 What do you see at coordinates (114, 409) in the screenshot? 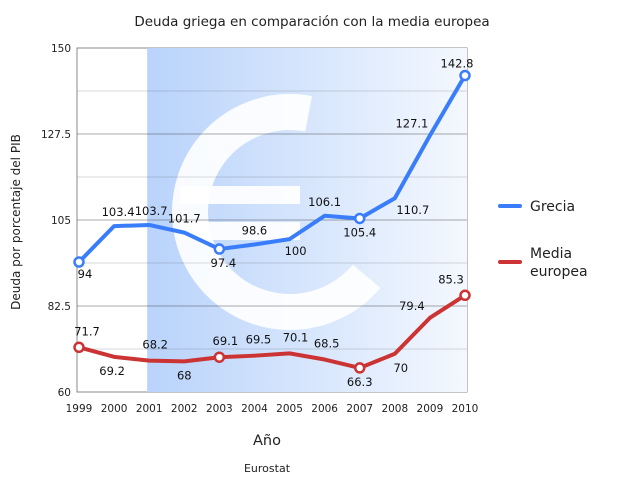
I see `x-tick-label: 2000` at bounding box center [114, 409].